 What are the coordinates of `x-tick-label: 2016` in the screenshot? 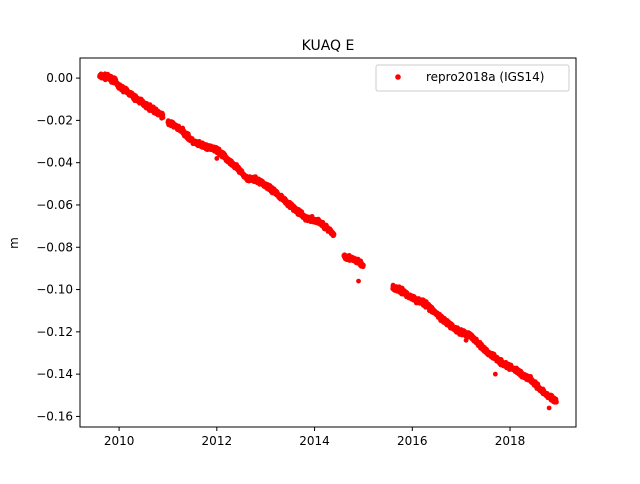 It's located at (412, 441).